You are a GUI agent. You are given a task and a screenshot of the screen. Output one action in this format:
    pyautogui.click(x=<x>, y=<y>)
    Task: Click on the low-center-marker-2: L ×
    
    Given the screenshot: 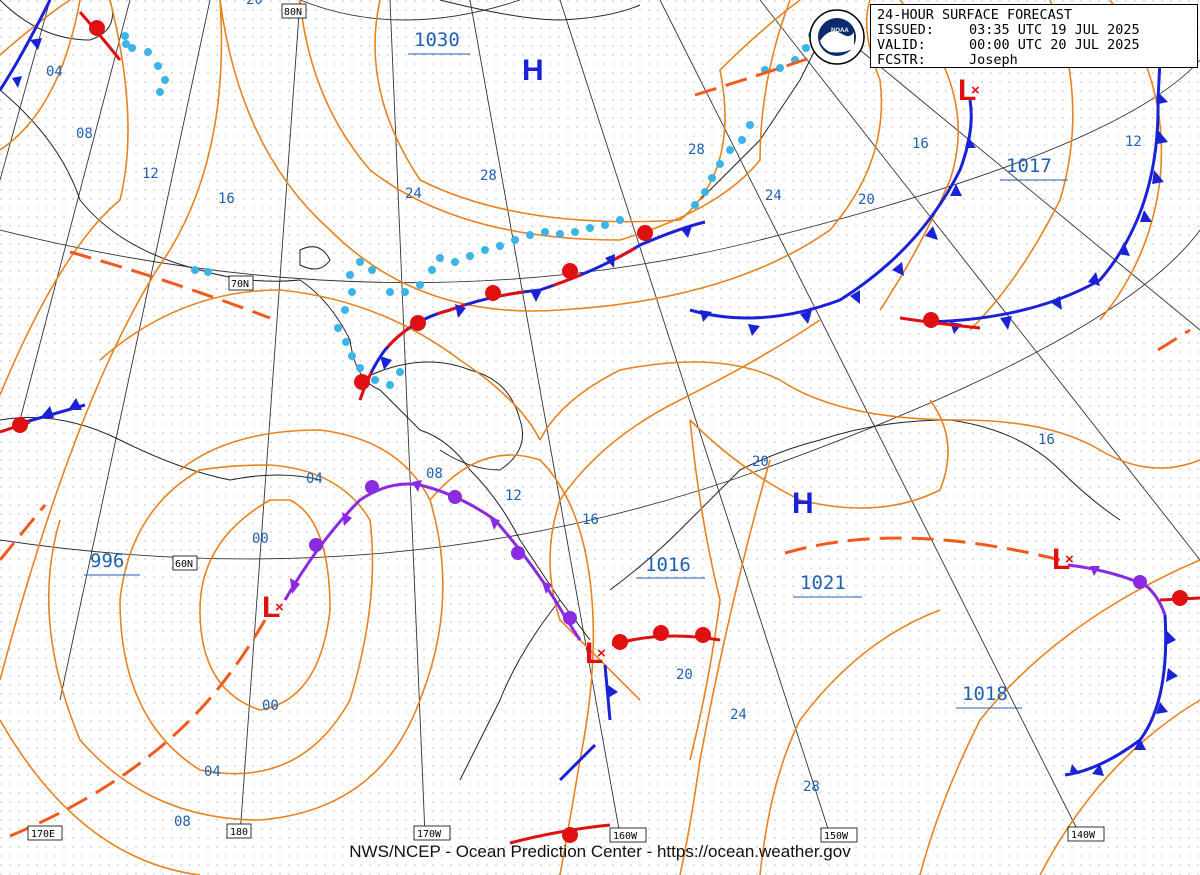 What is the action you would take?
    pyautogui.click(x=595, y=653)
    